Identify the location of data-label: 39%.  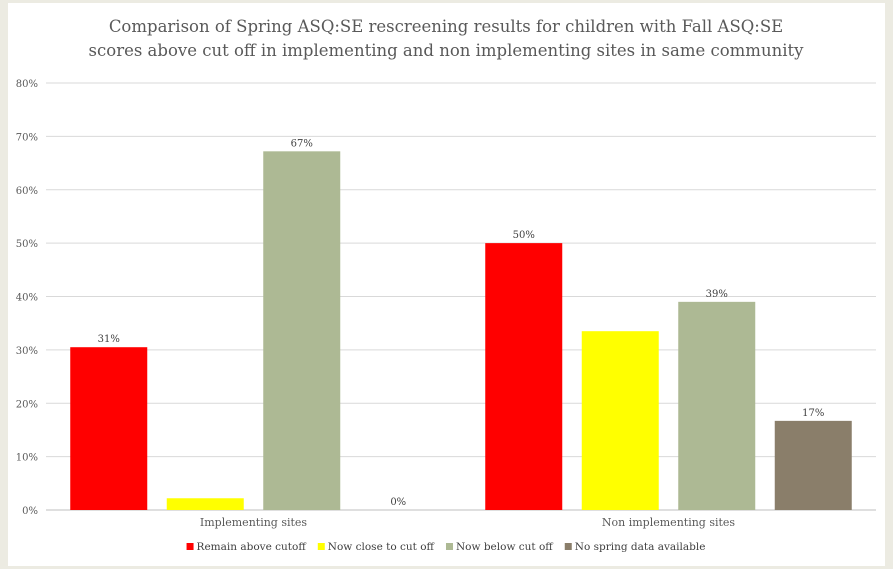
(717, 294).